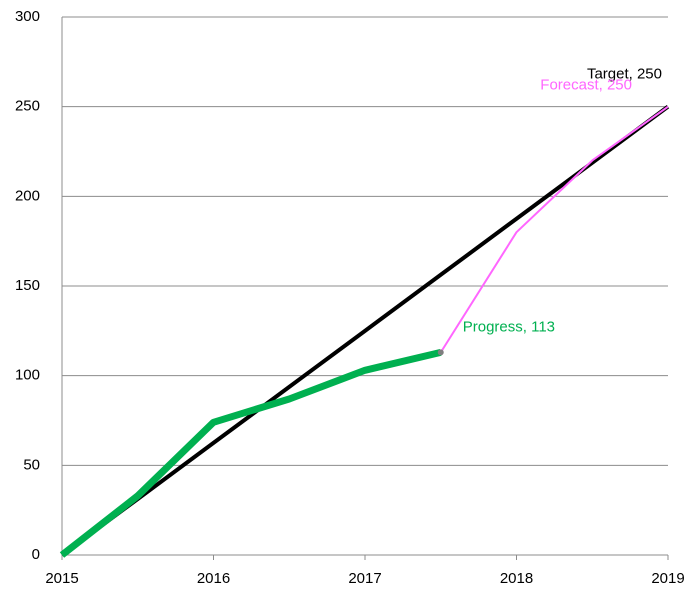 This screenshot has height=593, width=690. I want to click on y-tick-label: 250, so click(27, 106).